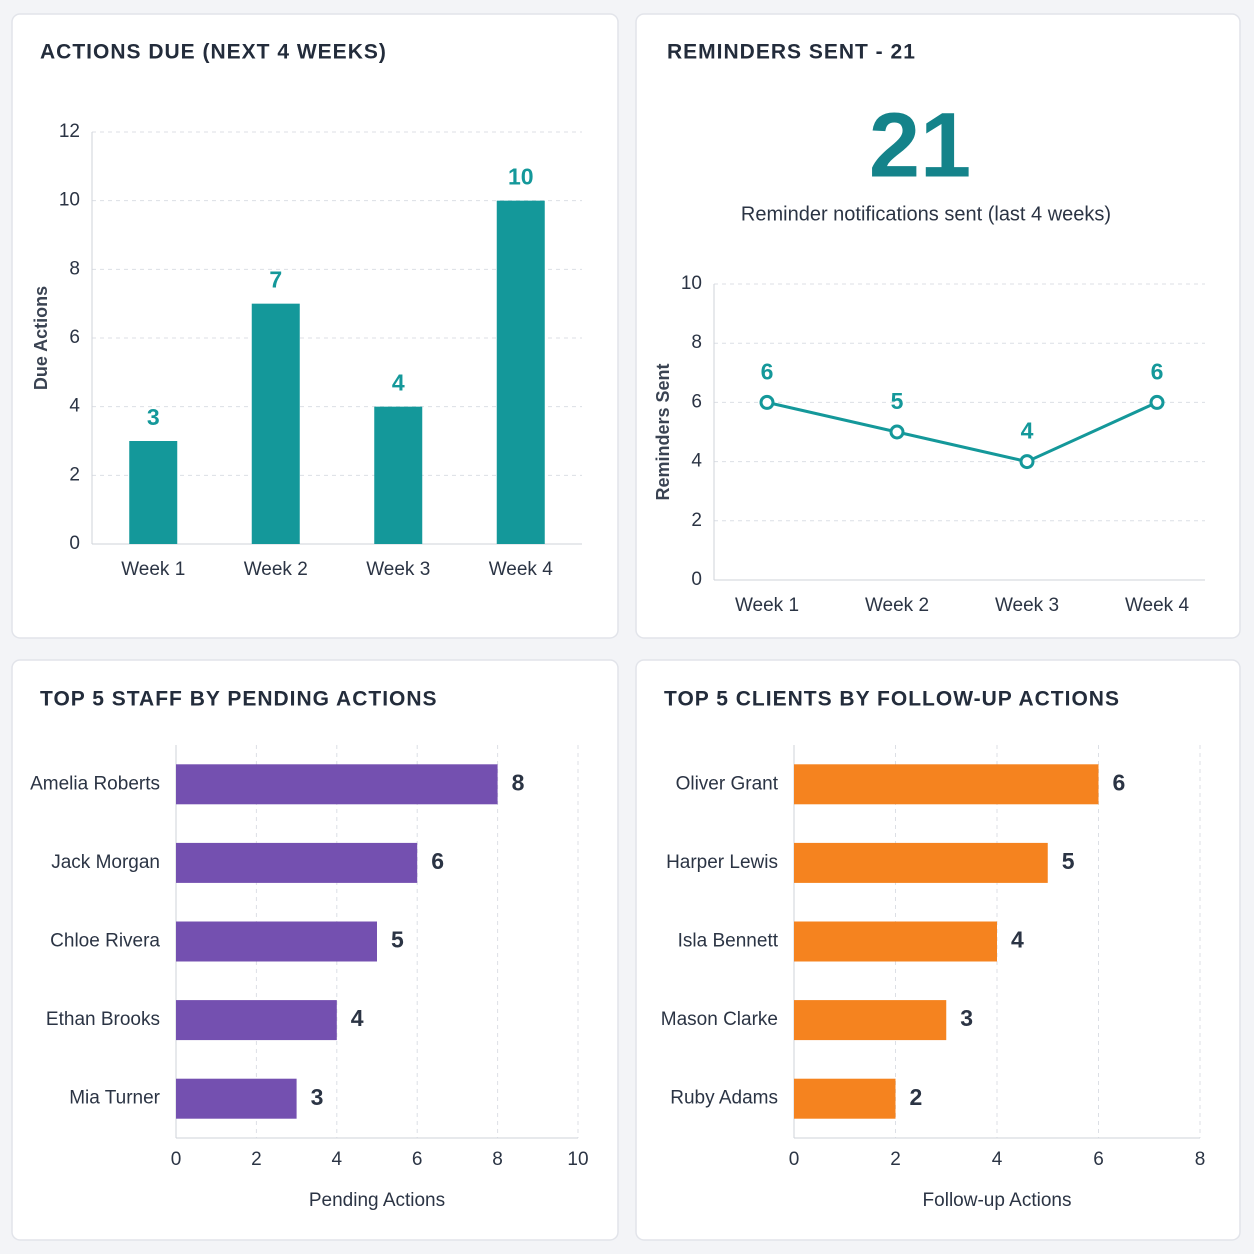 This screenshot has width=1254, height=1254. What do you see at coordinates (916, 1097) in the screenshot?
I see `data-label: 2` at bounding box center [916, 1097].